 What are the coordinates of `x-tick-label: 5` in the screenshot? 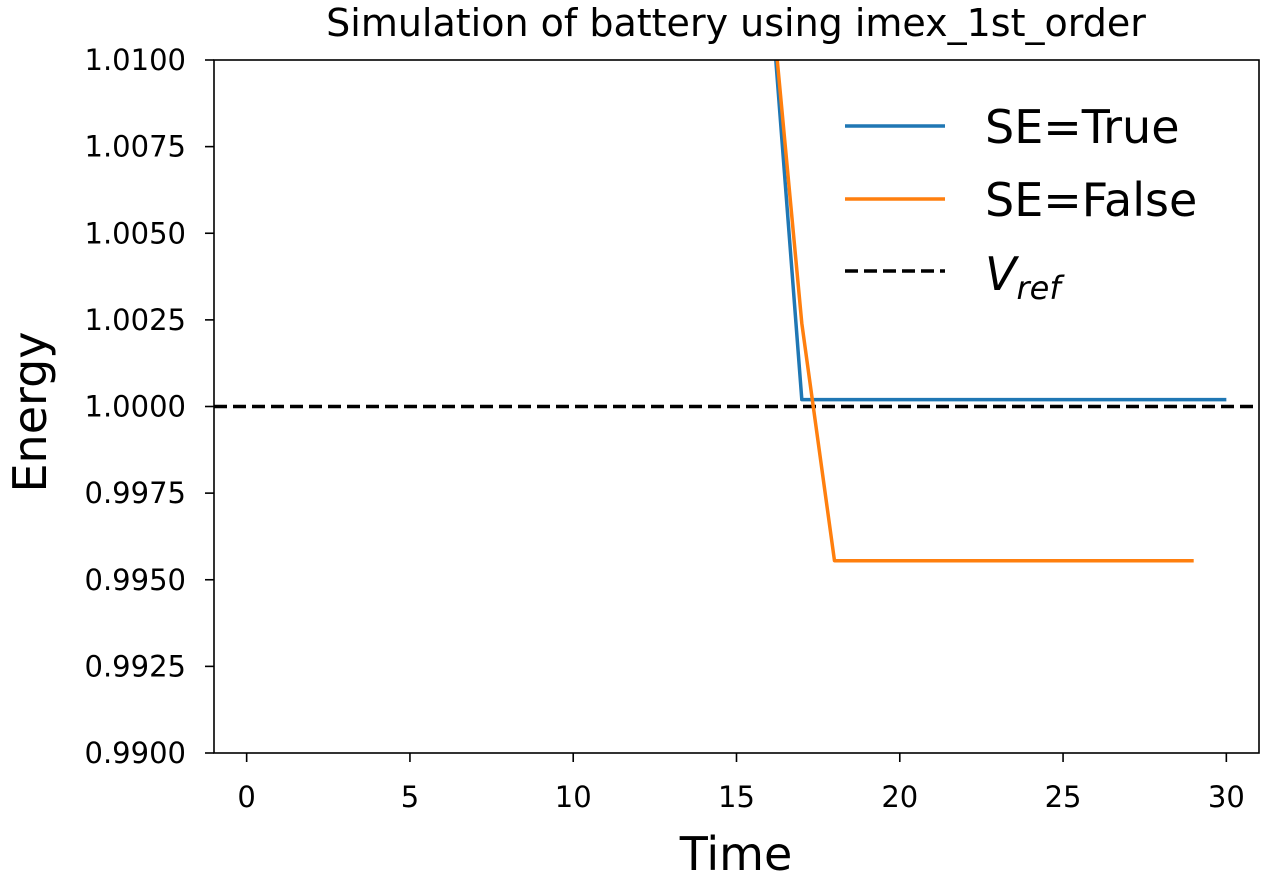 It's located at (410, 797).